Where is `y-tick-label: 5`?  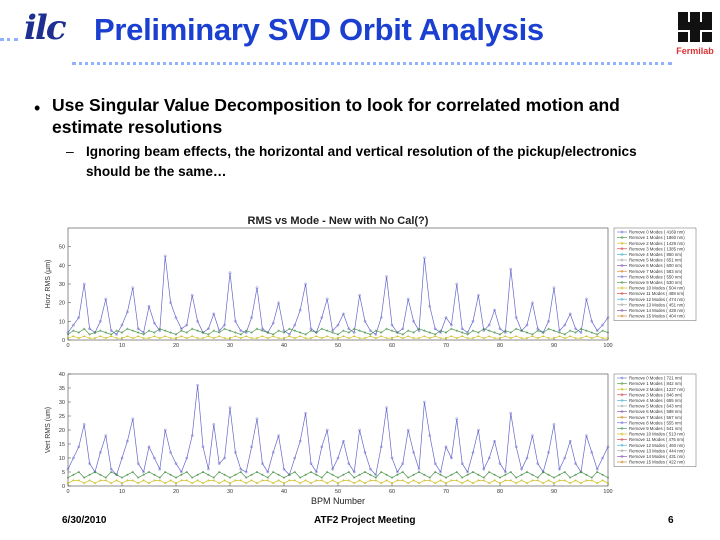 y-tick-label: 5 is located at coordinates (63, 473).